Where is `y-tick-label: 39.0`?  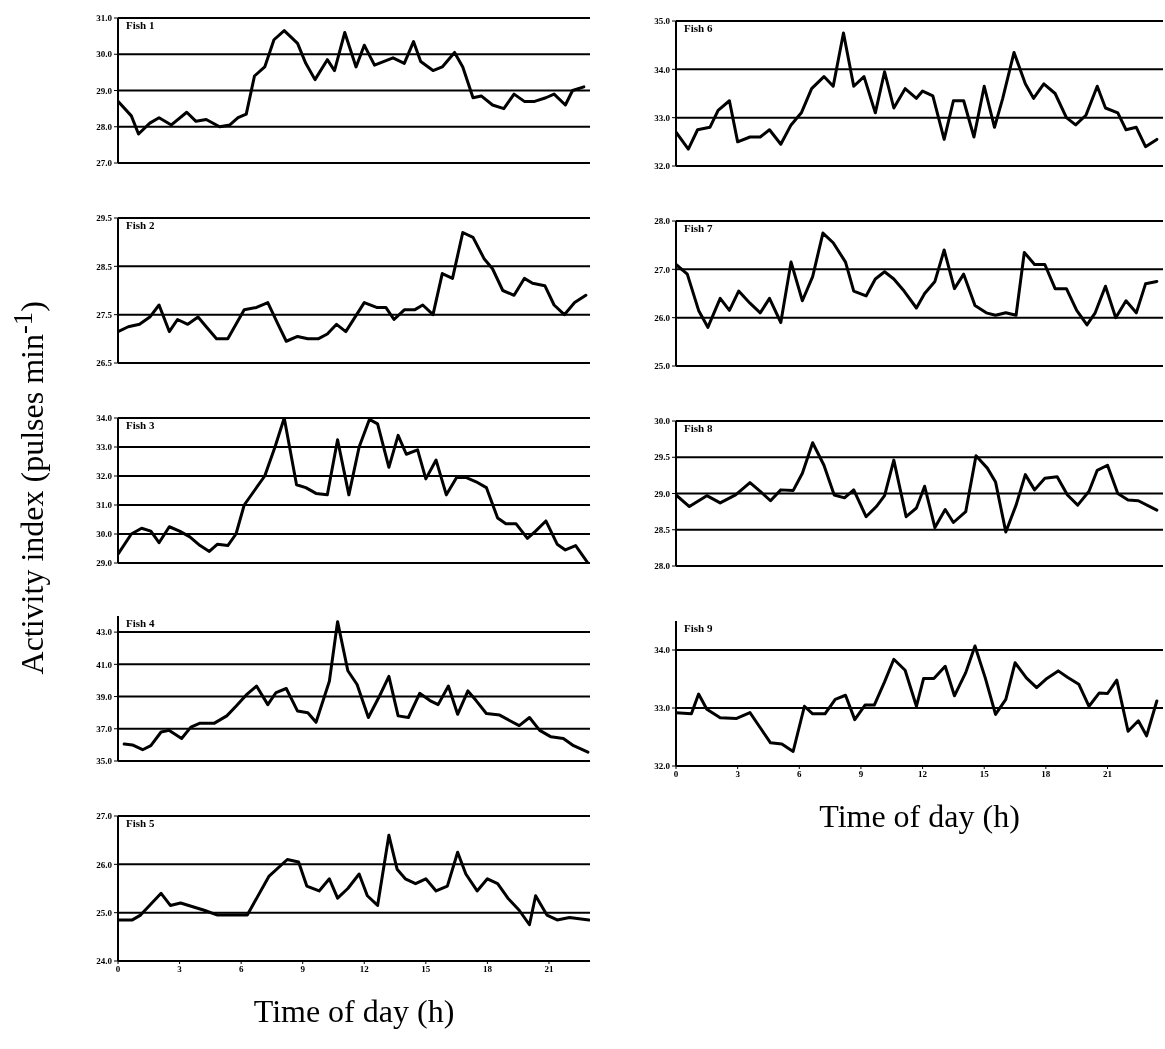 y-tick-label: 39.0 is located at coordinates (104, 696).